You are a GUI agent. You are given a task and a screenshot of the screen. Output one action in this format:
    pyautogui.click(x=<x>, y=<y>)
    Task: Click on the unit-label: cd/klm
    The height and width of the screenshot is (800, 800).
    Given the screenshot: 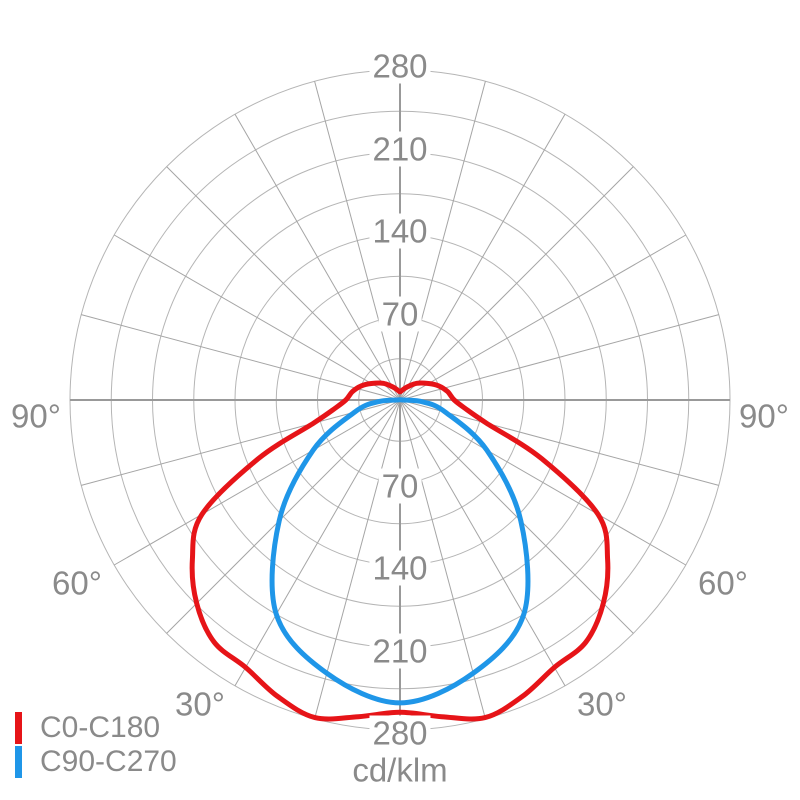 What is the action you would take?
    pyautogui.click(x=400, y=770)
    